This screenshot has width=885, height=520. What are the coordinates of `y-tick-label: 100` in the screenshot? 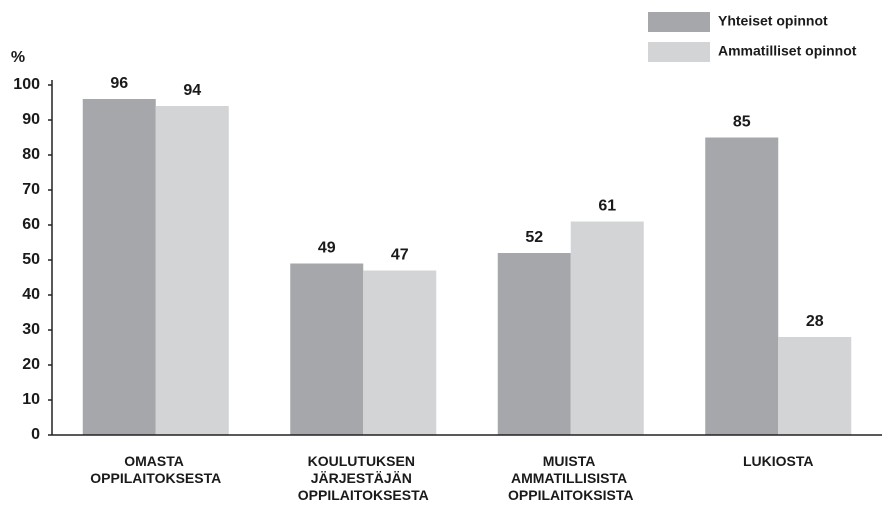 It's located at (26, 84).